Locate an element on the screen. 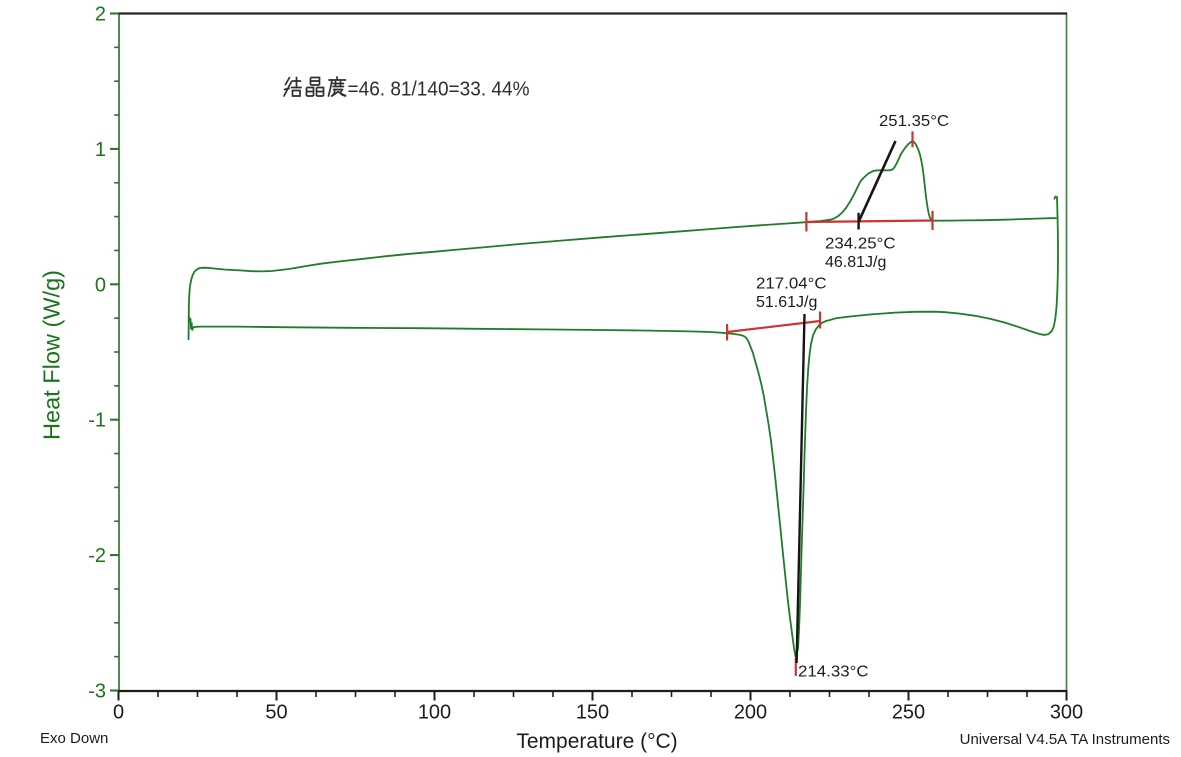 Image resolution: width=1181 pixels, height=757 pixels. svg-text: 217.04°C is located at coordinates (791, 284).